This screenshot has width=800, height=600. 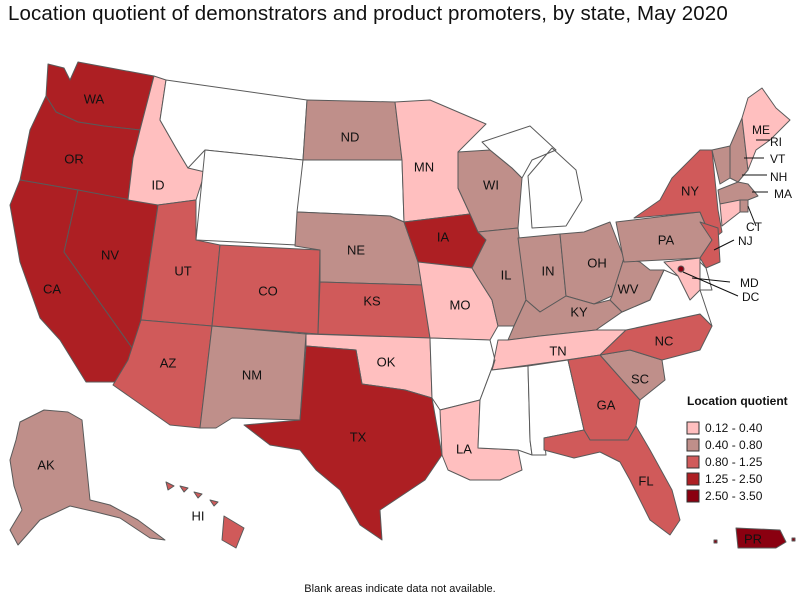 I want to click on state-label-nm: NM, so click(x=252, y=374).